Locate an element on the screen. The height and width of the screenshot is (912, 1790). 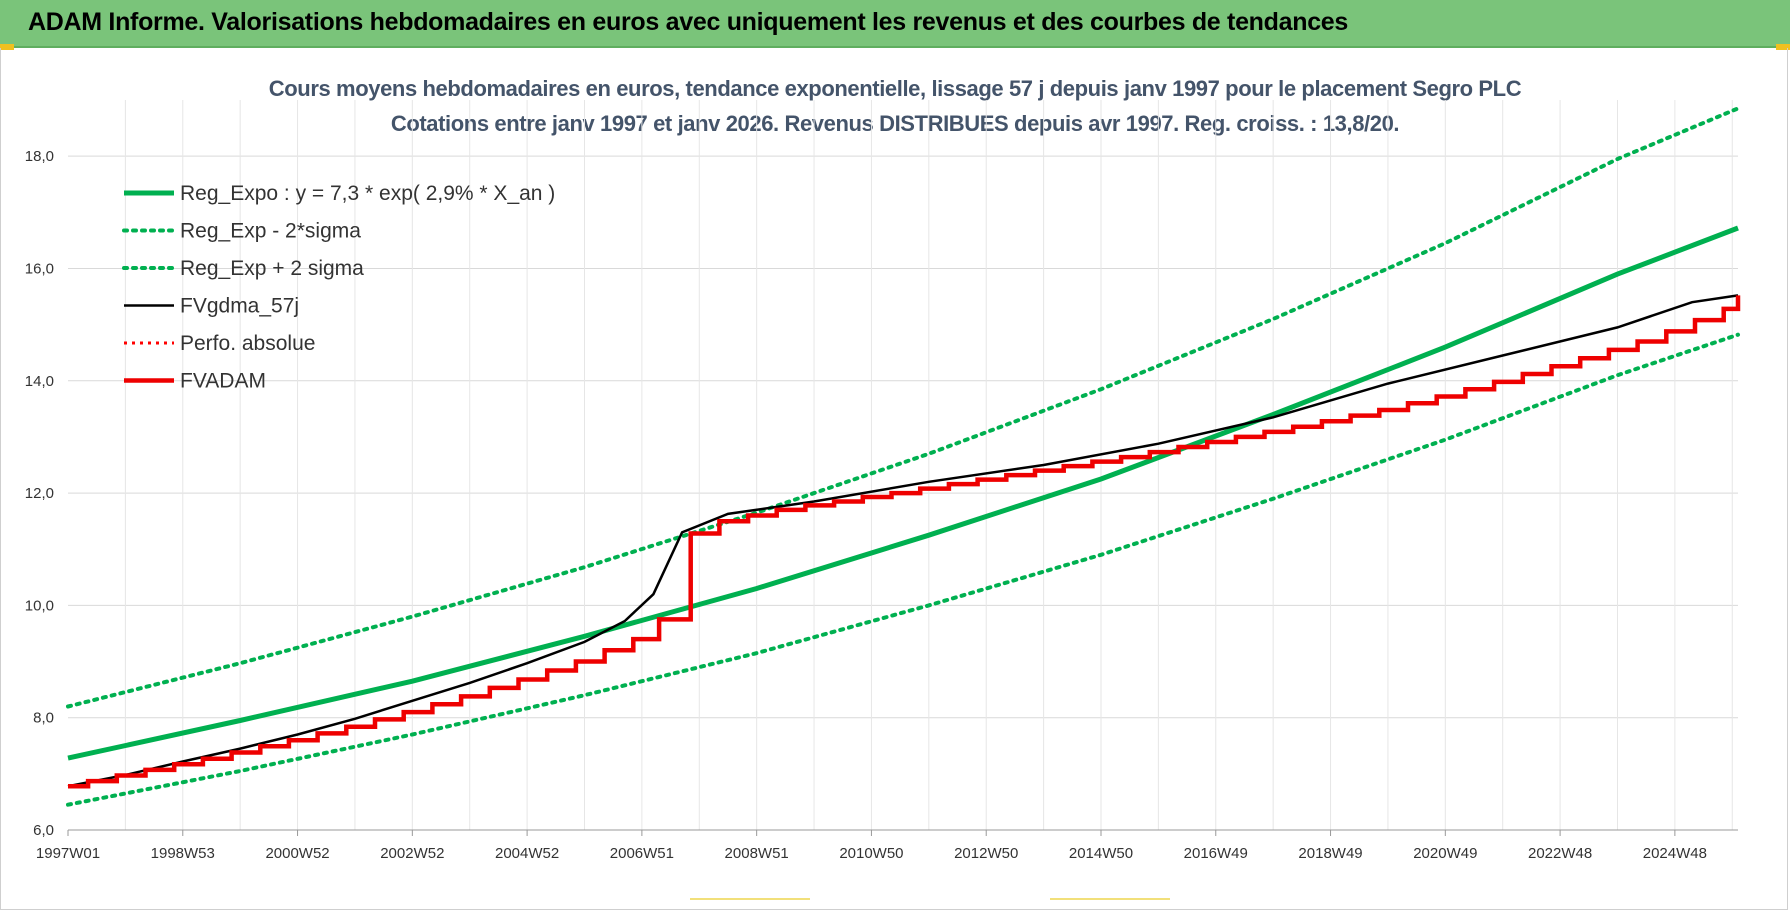
x-tick-label: 2024W48 is located at coordinates (1675, 853).